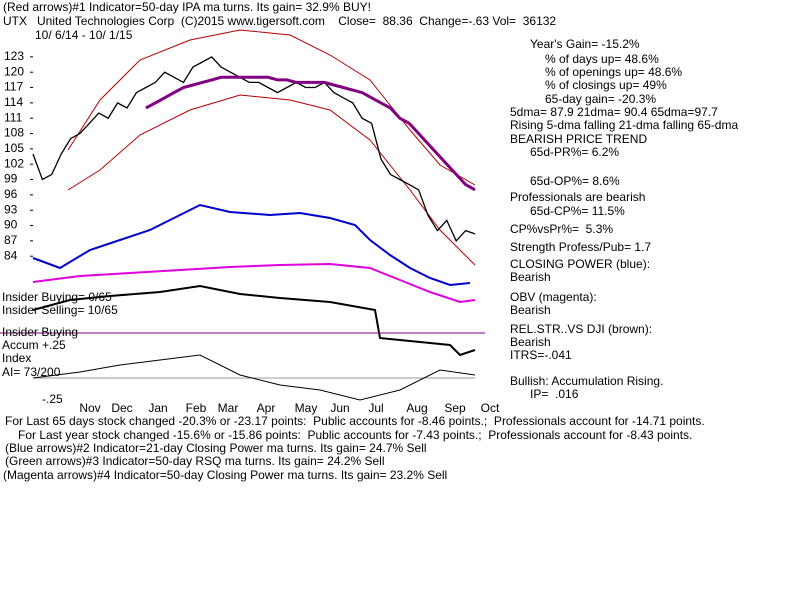 The width and height of the screenshot is (800, 600). I want to click on x-tick-label: Jul, so click(375, 408).